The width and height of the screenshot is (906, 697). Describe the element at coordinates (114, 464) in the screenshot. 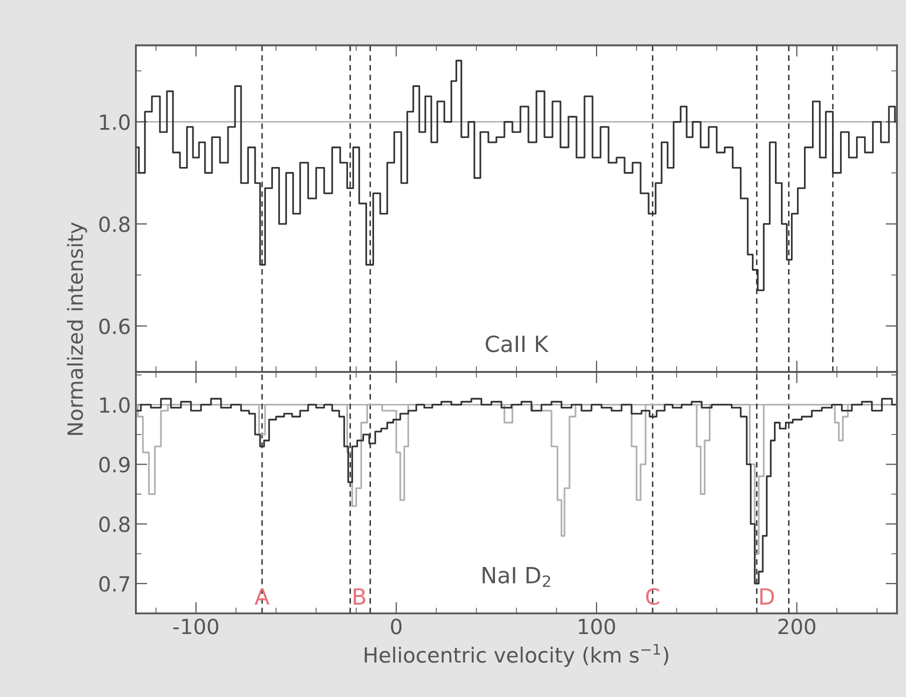

I see `y-tick-label: 0.9` at that location.